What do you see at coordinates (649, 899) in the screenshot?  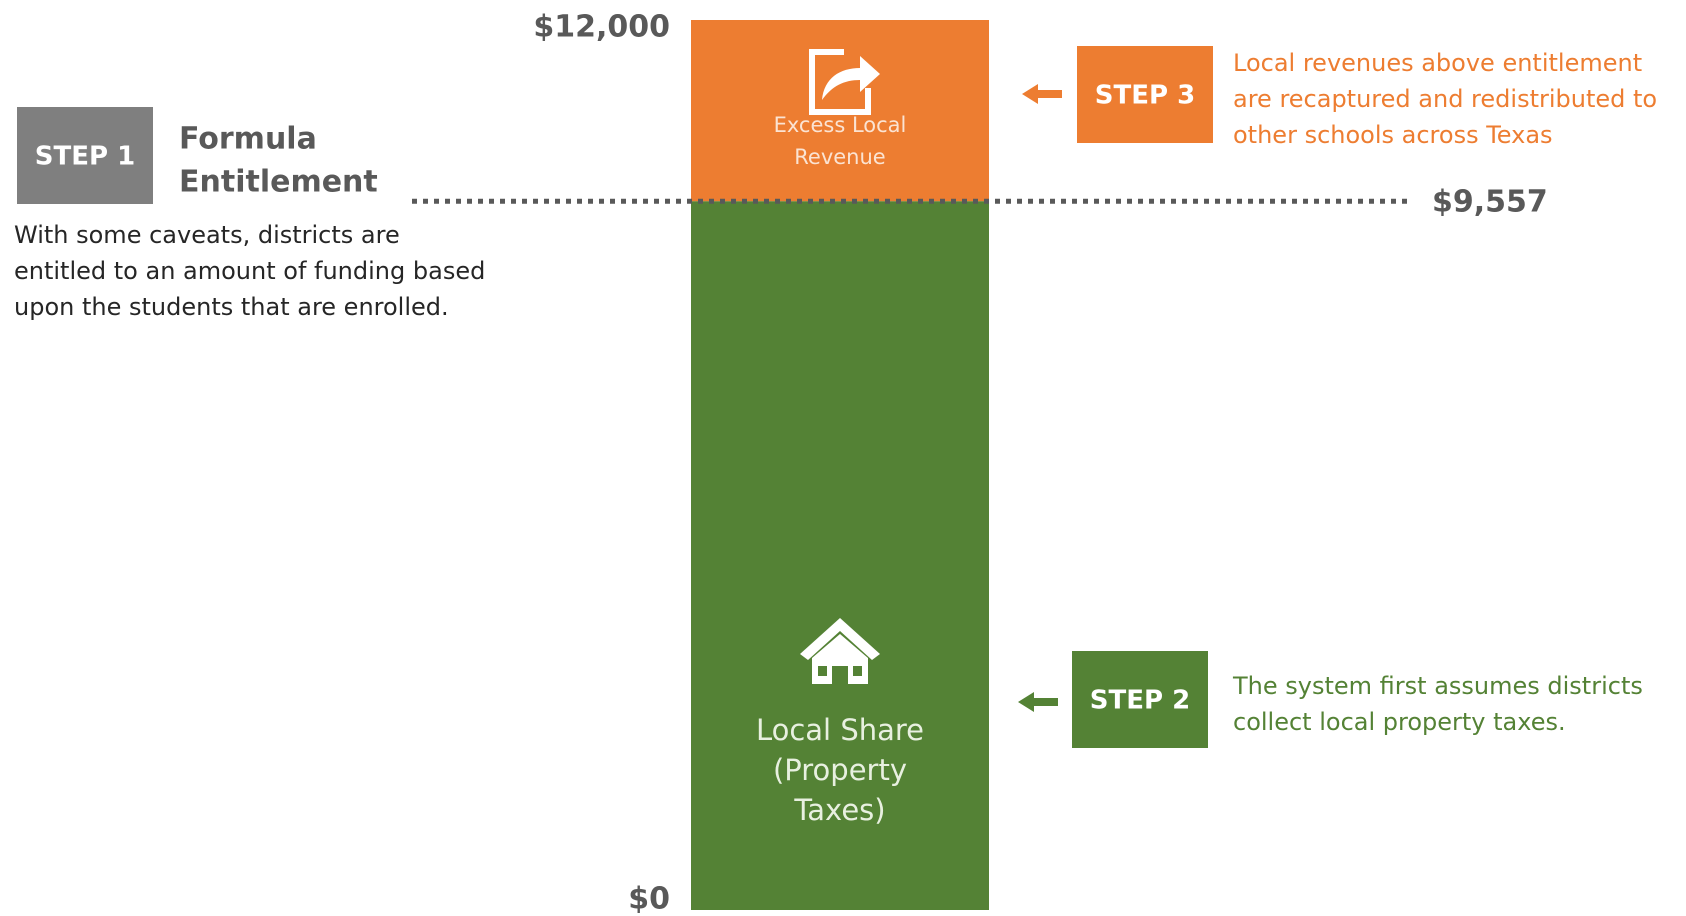 I see `y-tick-label: $0` at bounding box center [649, 899].